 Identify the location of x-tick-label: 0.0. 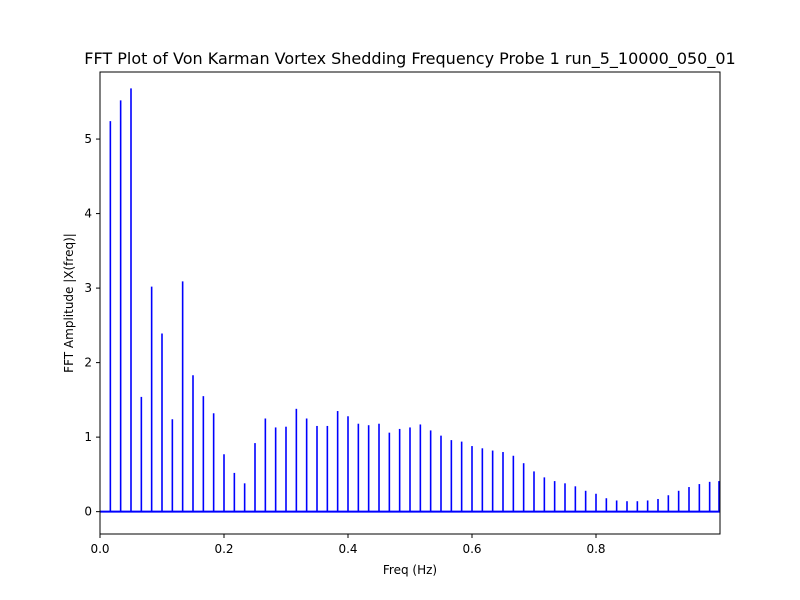
(99, 549).